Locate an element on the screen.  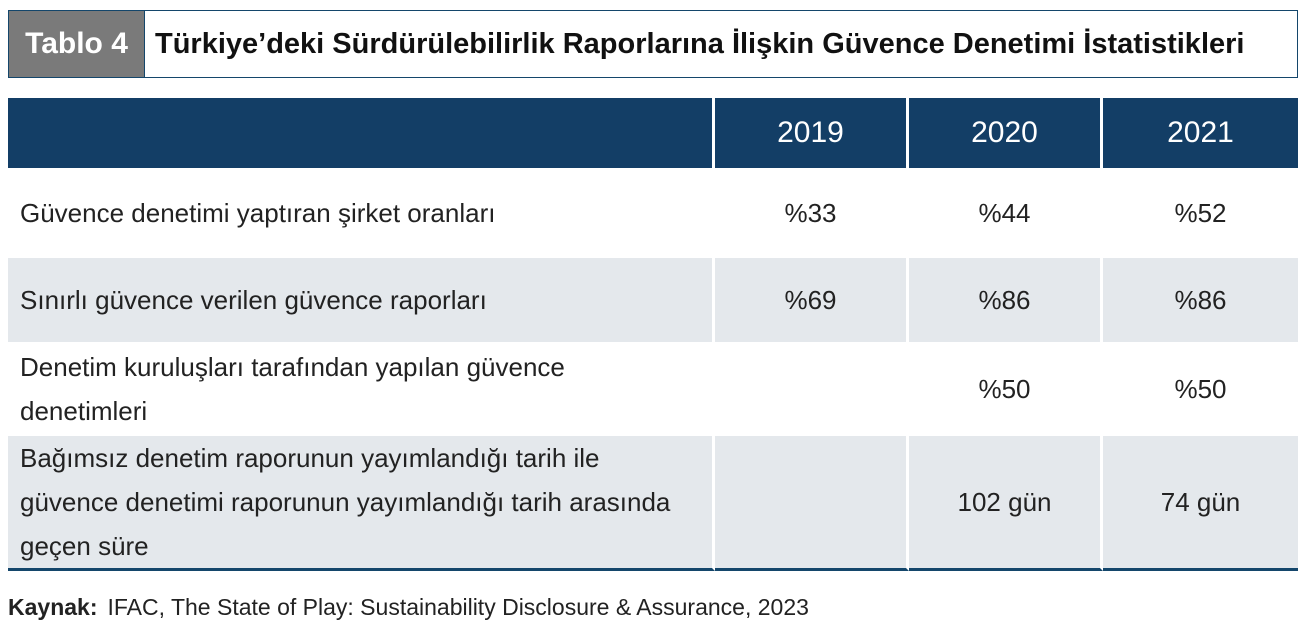
column-header-2019: 2019 is located at coordinates (812, 133).